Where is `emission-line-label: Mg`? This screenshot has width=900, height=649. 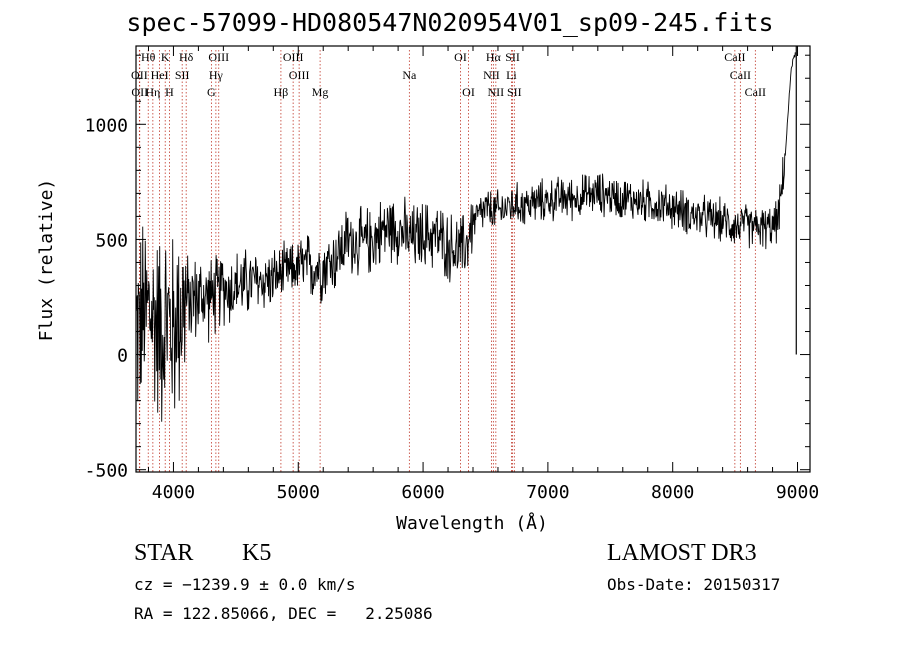
emission-line-label: Mg is located at coordinates (320, 92).